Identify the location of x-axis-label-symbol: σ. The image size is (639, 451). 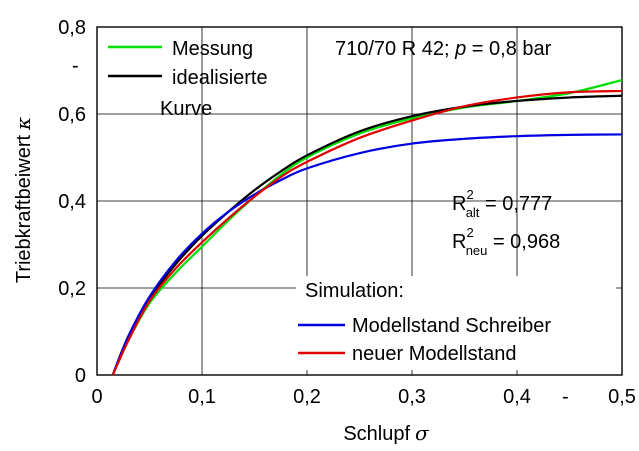
(422, 433).